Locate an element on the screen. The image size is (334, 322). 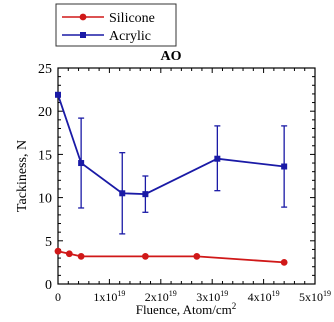
x-tick-label-mantissa: 5x10 is located at coordinates (311, 297).